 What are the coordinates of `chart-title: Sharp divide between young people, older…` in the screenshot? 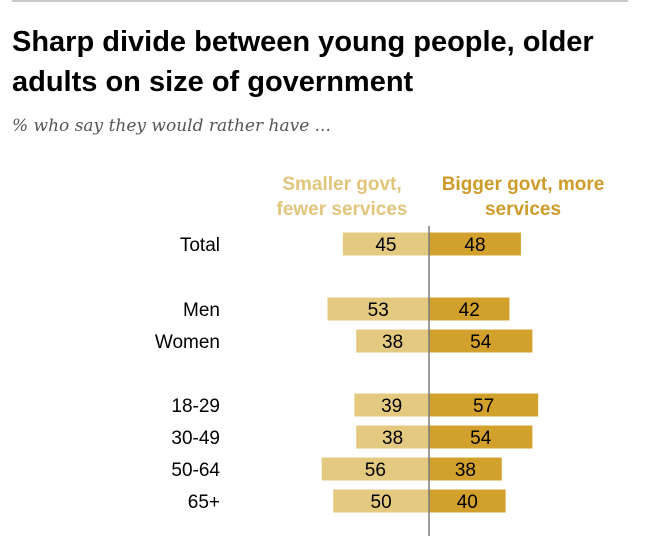 It's located at (303, 62).